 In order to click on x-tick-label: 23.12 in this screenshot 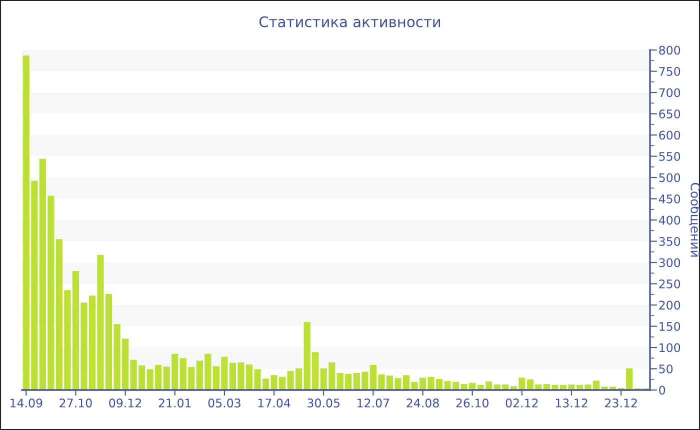, I will do `click(621, 403)`.